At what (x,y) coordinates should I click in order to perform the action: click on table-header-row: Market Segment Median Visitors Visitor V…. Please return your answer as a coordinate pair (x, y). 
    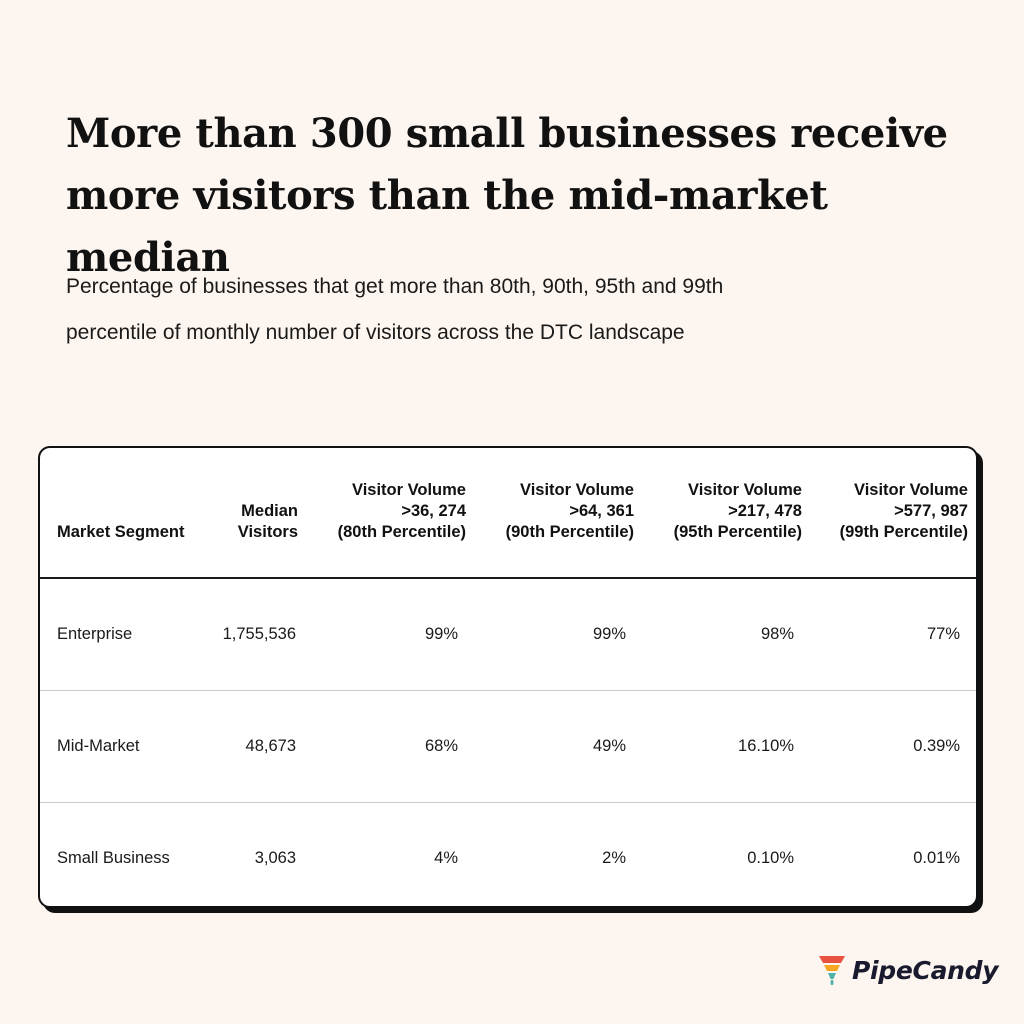
    Looking at the image, I should click on (508, 513).